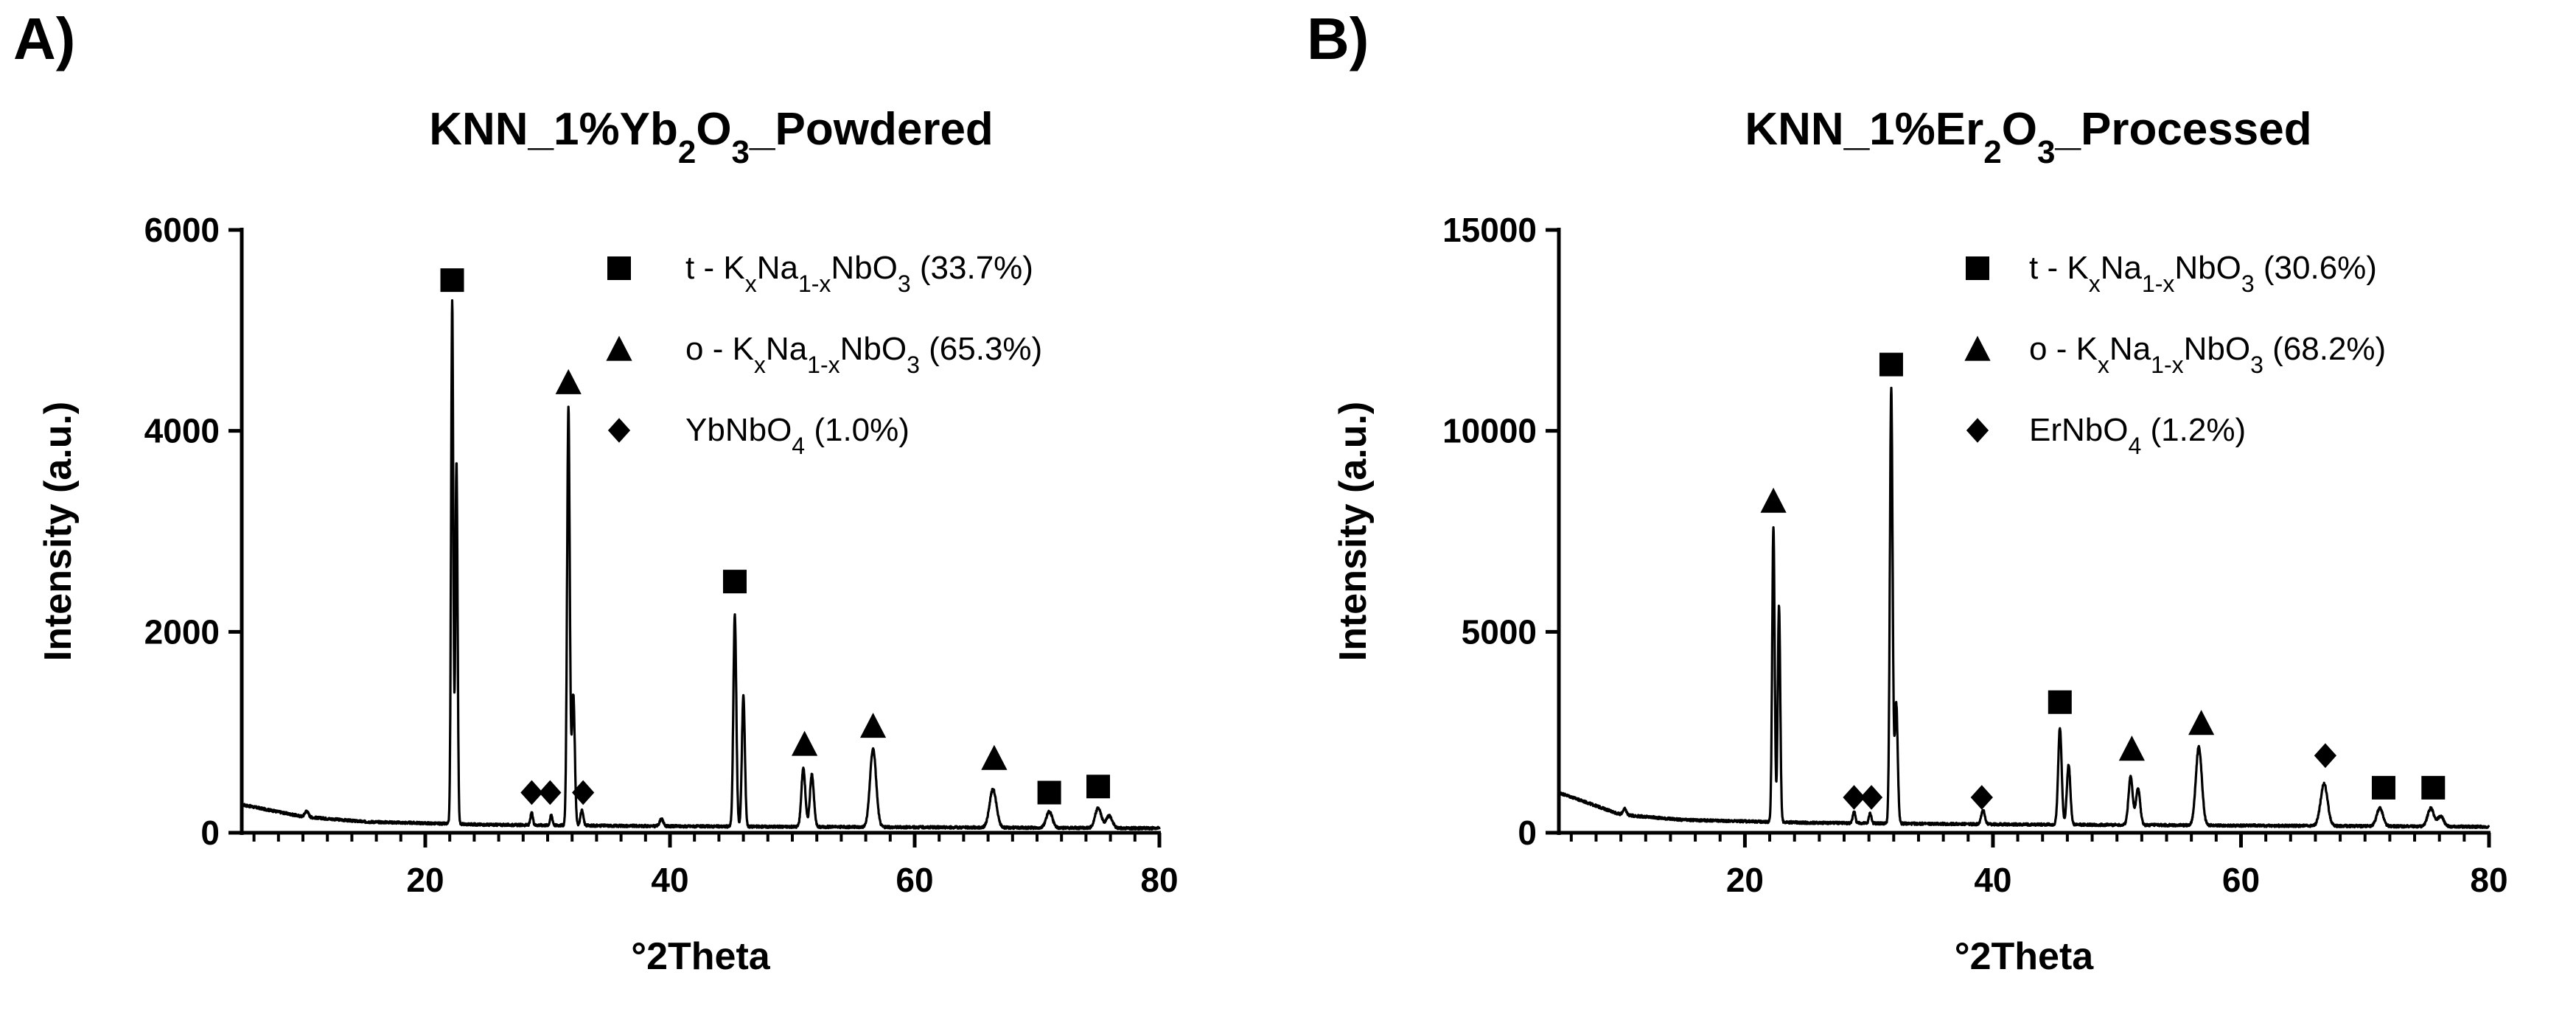  What do you see at coordinates (2137, 435) in the screenshot?
I see `legend-entry: ErNbO4 (1.2%)` at bounding box center [2137, 435].